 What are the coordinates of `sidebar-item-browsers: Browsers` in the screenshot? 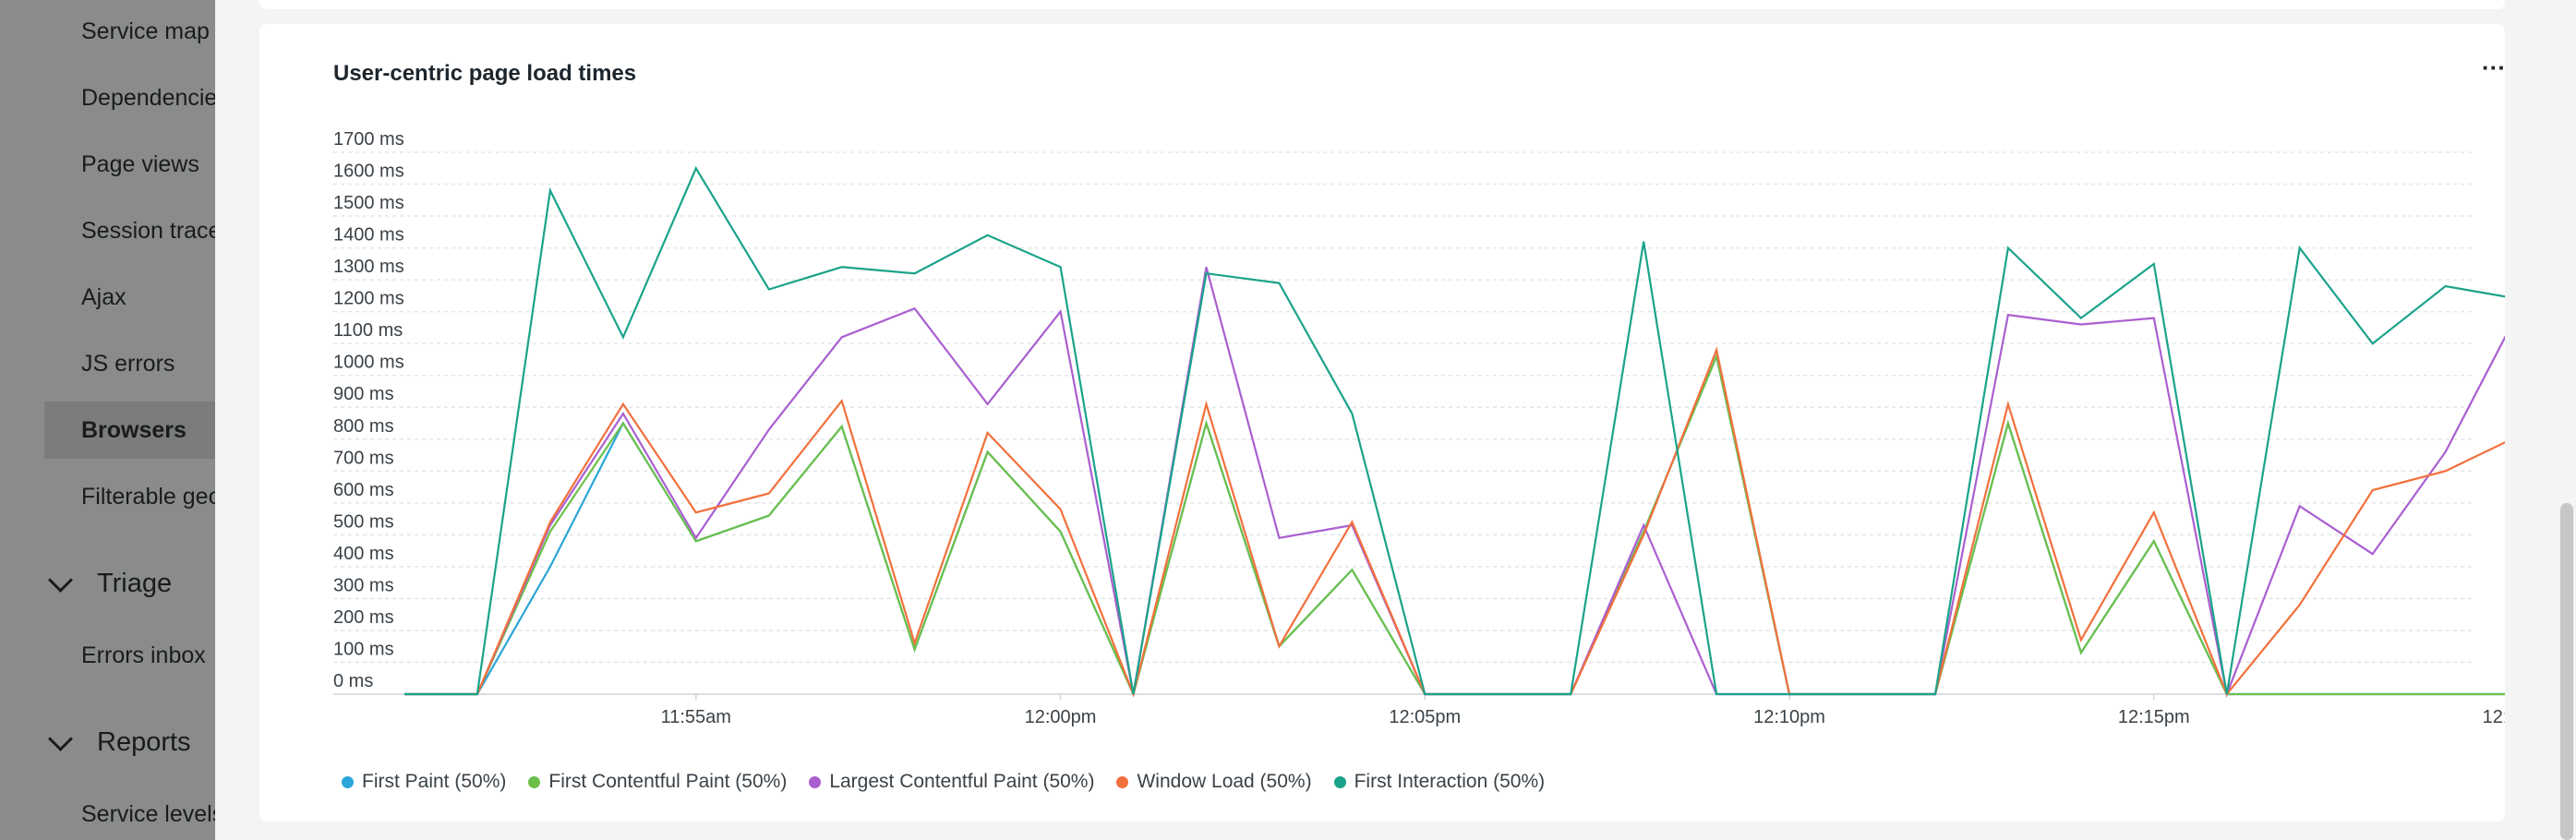 It's located at (134, 430).